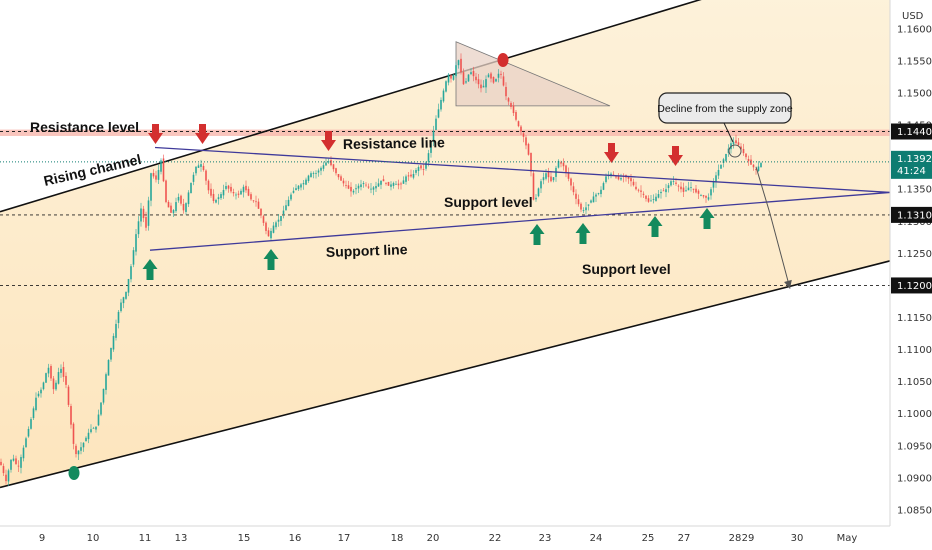  What do you see at coordinates (914, 215) in the screenshot?
I see `price-label-text: 1.13100` at bounding box center [914, 215].